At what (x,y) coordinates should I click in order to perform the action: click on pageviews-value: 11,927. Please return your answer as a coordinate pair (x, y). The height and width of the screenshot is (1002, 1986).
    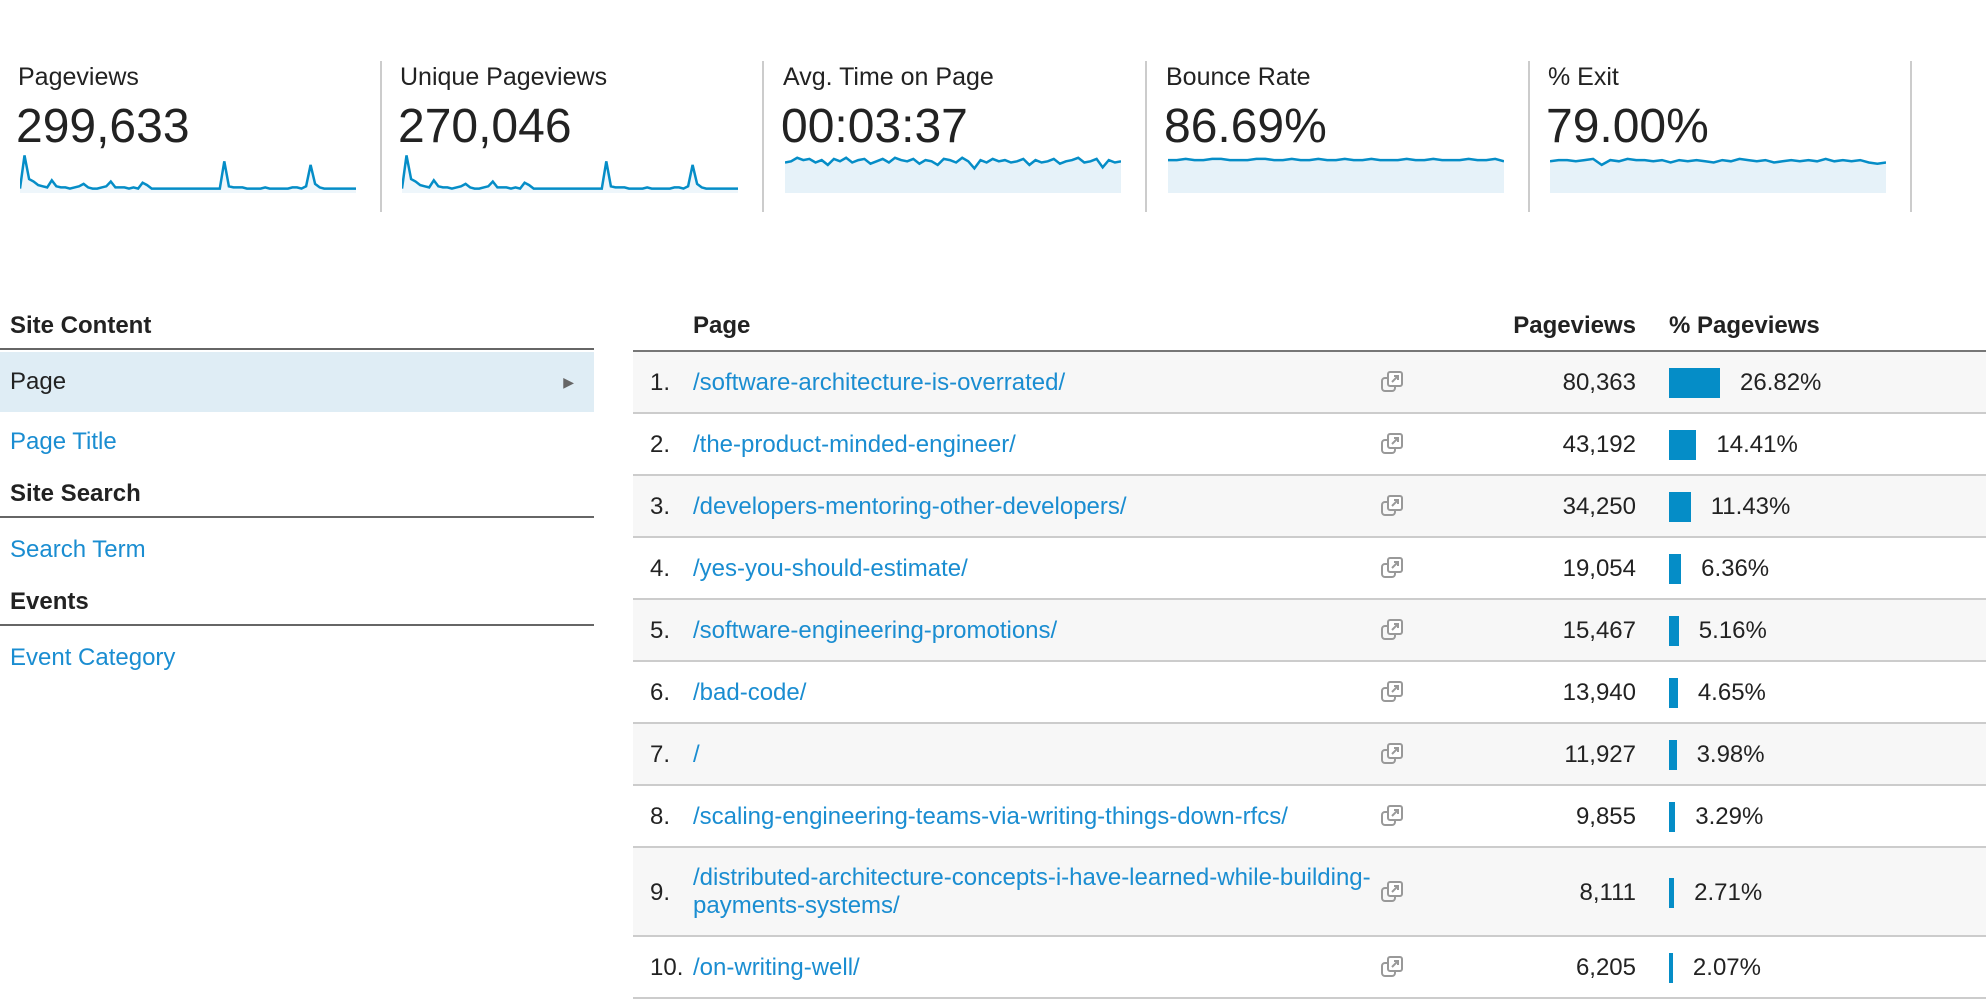
    Looking at the image, I should click on (1600, 754).